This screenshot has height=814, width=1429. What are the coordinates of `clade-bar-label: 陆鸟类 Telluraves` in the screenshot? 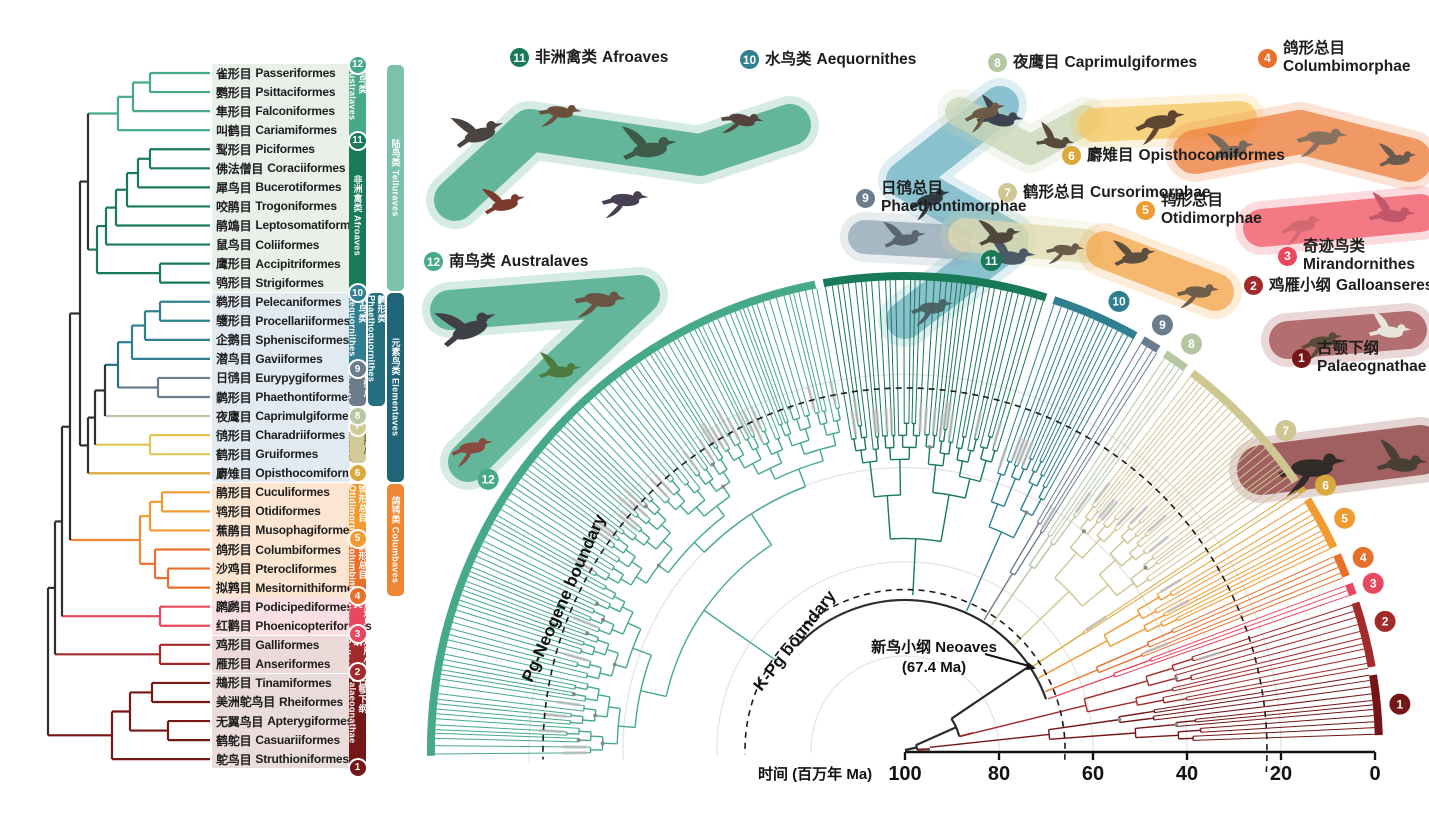 It's located at (395, 178).